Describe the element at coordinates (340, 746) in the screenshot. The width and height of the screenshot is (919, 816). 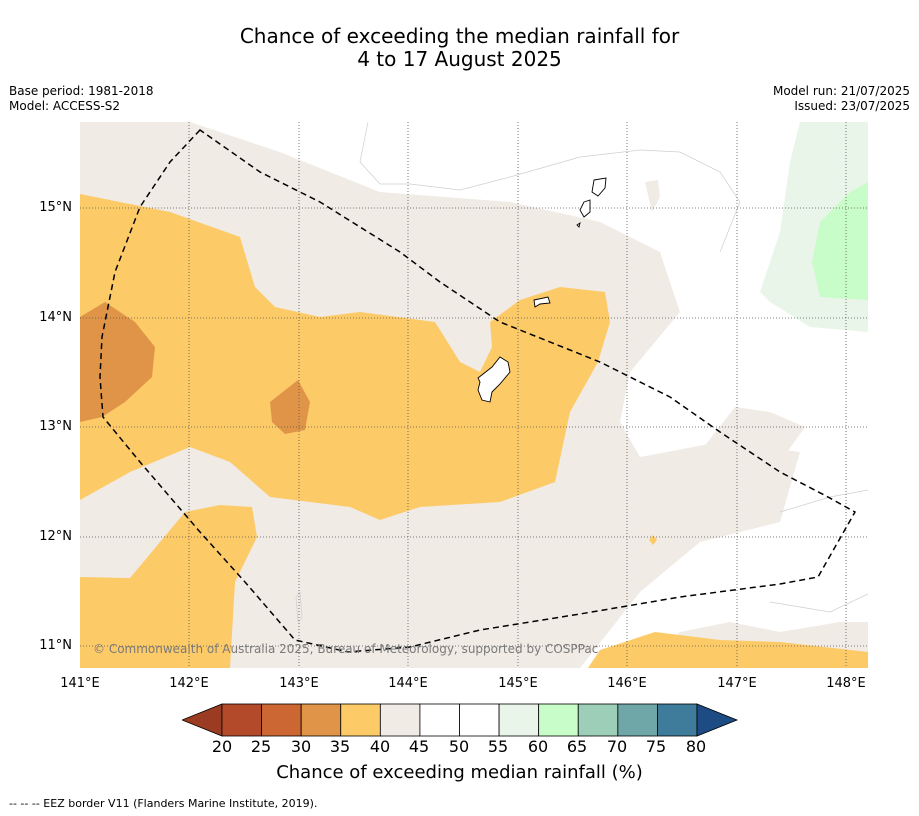
I see `colorbar-tick-35: 35` at that location.